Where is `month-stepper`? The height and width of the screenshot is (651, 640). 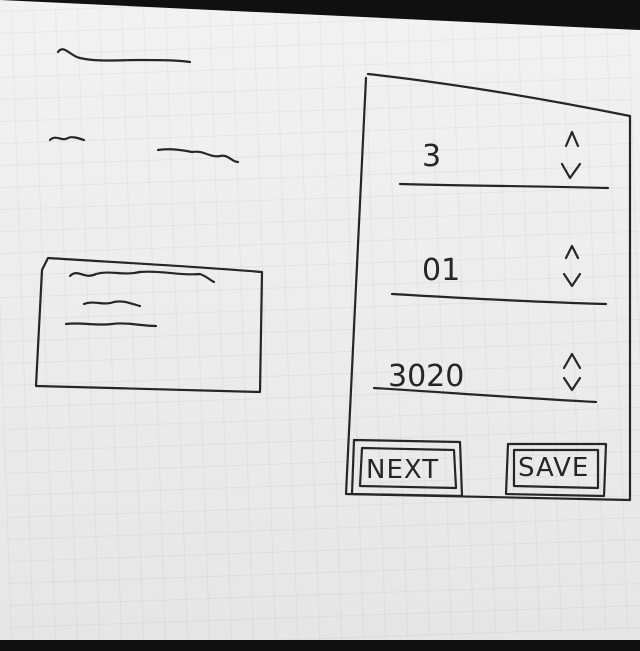 month-stepper is located at coordinates (572, 266).